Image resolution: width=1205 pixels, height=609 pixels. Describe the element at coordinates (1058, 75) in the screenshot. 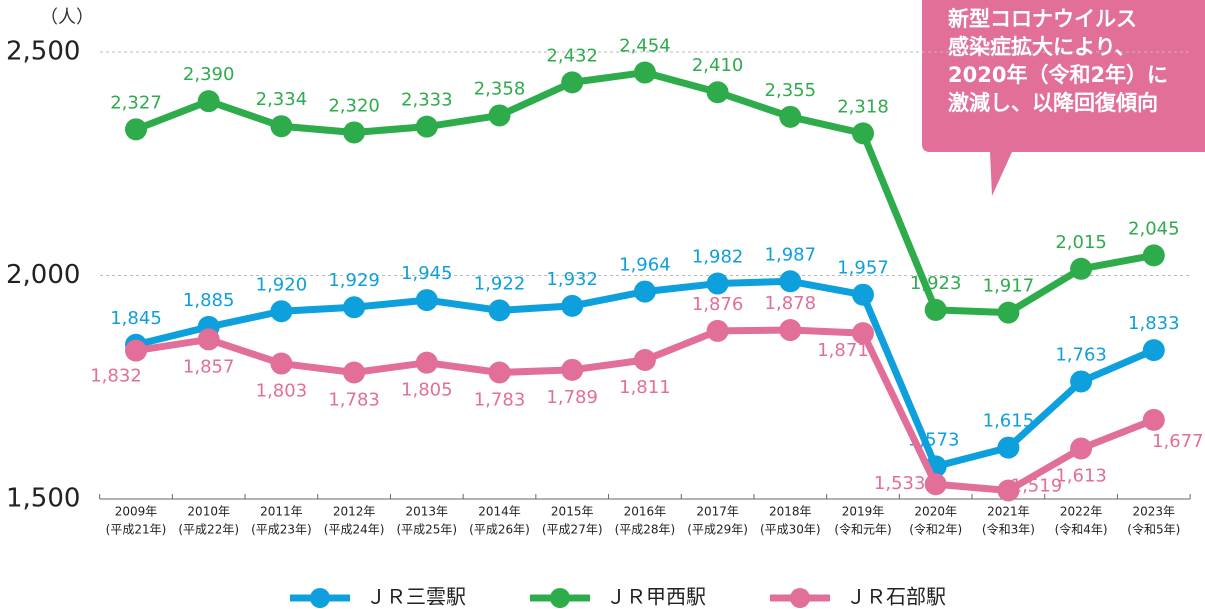

I see `annotation-text: 2020年（令和2年）に` at that location.